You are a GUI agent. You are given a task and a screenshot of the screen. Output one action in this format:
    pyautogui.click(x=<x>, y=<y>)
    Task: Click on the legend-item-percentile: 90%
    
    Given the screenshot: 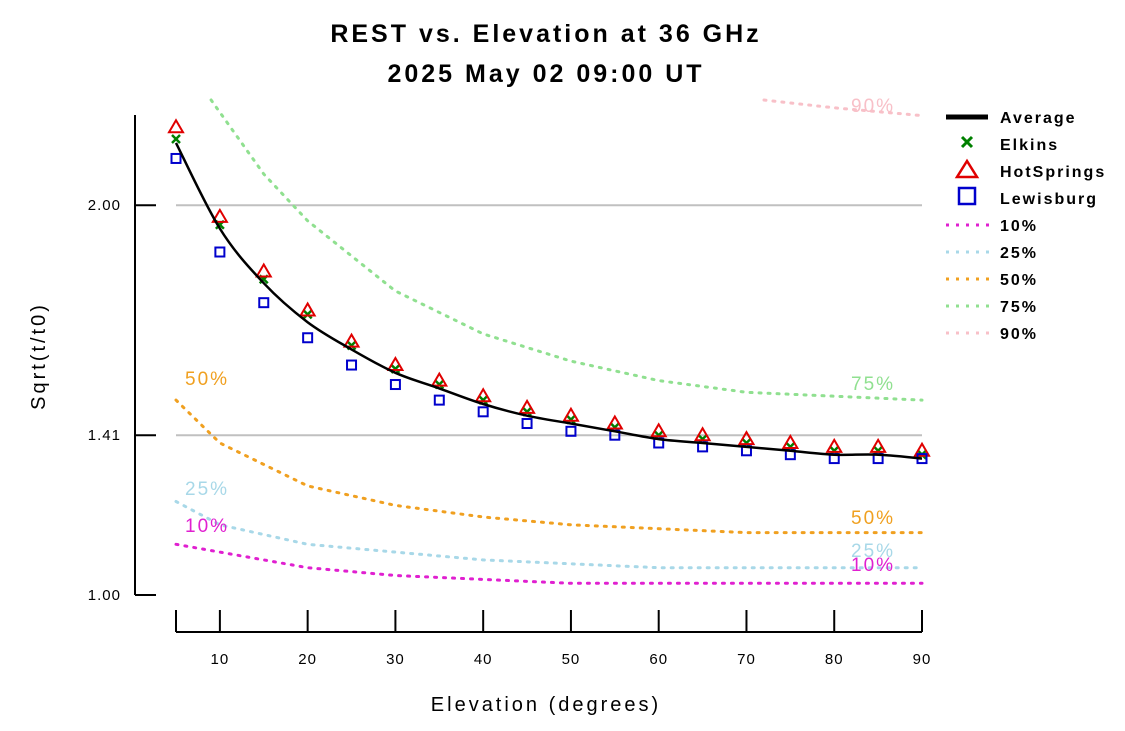 What is the action you would take?
    pyautogui.click(x=992, y=334)
    